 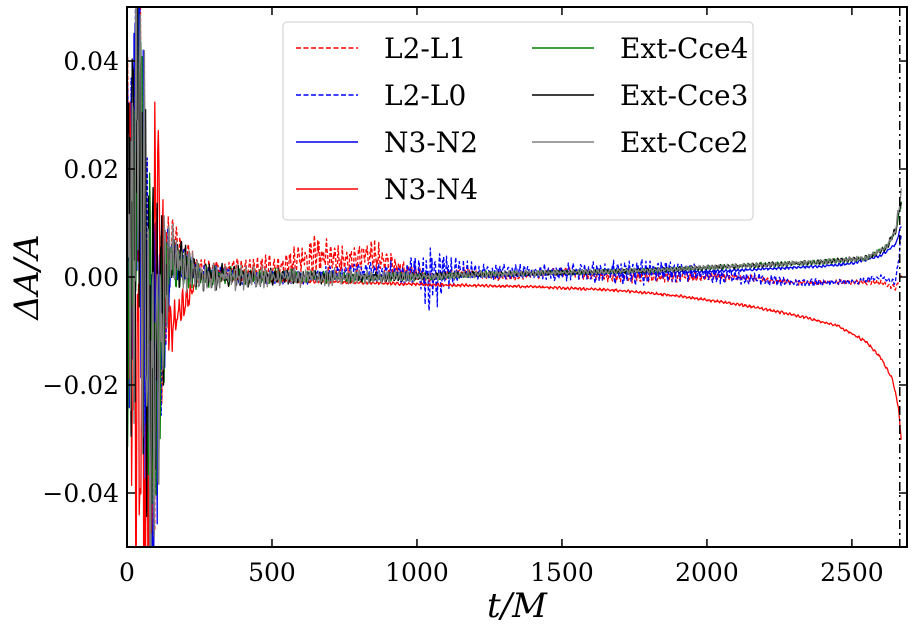 What do you see at coordinates (517, 606) in the screenshot?
I see `x-axis-title: t/M` at bounding box center [517, 606].